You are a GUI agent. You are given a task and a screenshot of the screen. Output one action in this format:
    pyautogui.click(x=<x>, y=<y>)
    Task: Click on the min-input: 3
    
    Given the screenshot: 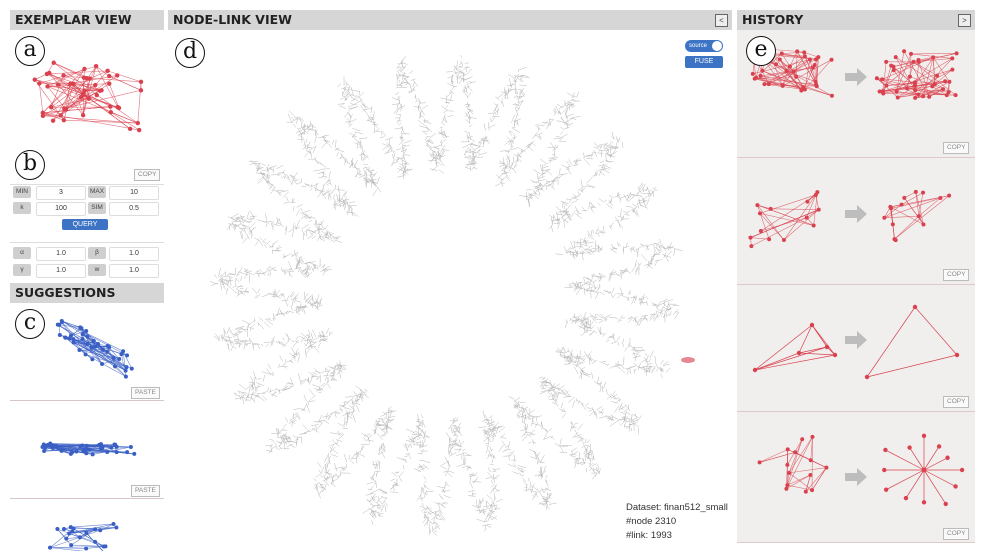 What is the action you would take?
    pyautogui.click(x=61, y=193)
    